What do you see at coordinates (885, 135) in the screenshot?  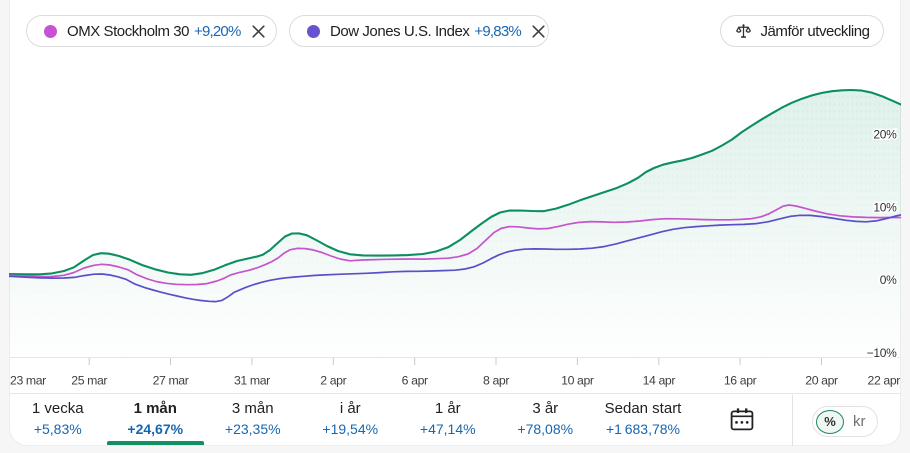 I see `svg-text: 20%` at bounding box center [885, 135].